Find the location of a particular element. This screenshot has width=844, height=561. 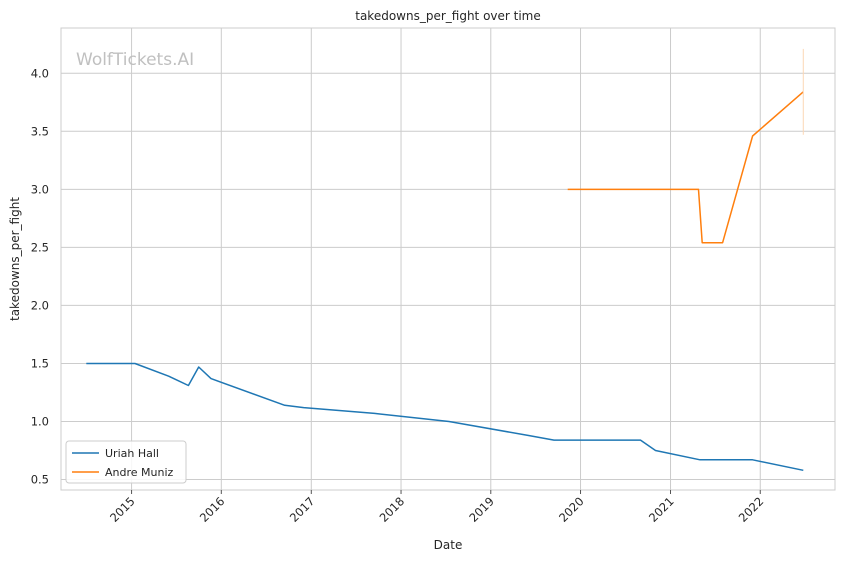

x-axis-ticks: 2015 2016 2017 2018 2019 2020 2021 2022 is located at coordinates (436, 507).